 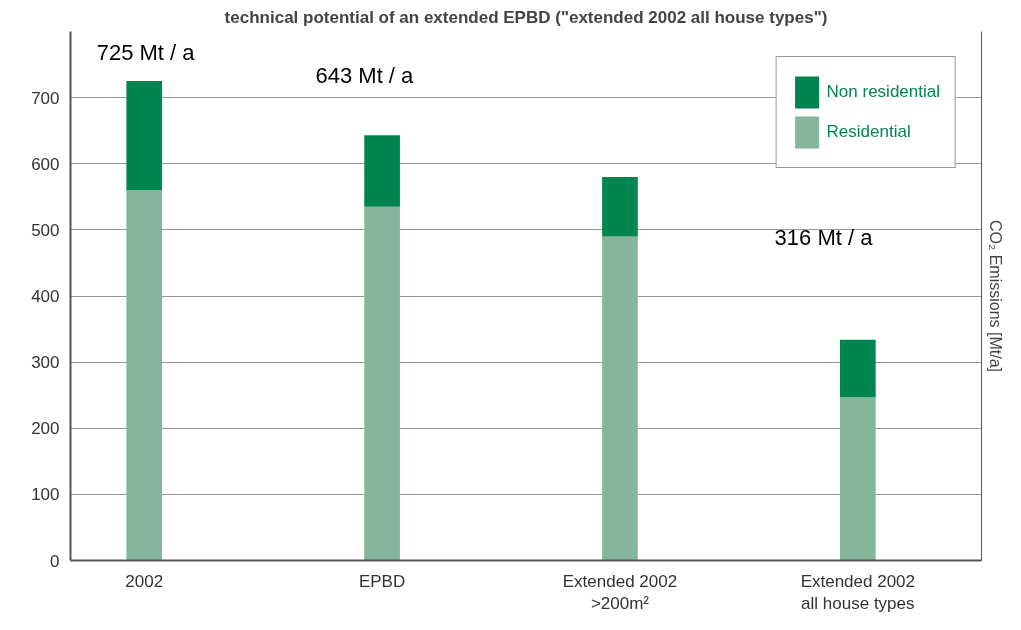 I want to click on y2-axis-title: CO₂ Emissions [Mt/a], so click(x=995, y=296).